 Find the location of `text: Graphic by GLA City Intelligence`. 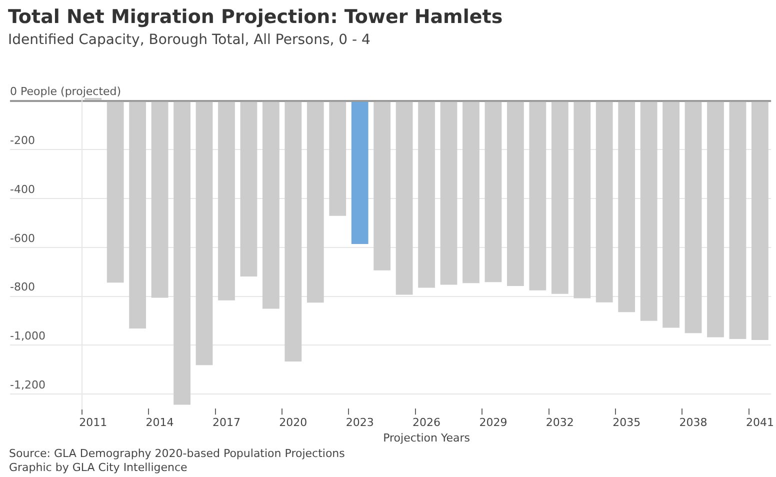

text: Graphic by GLA City Intelligence is located at coordinates (98, 468).